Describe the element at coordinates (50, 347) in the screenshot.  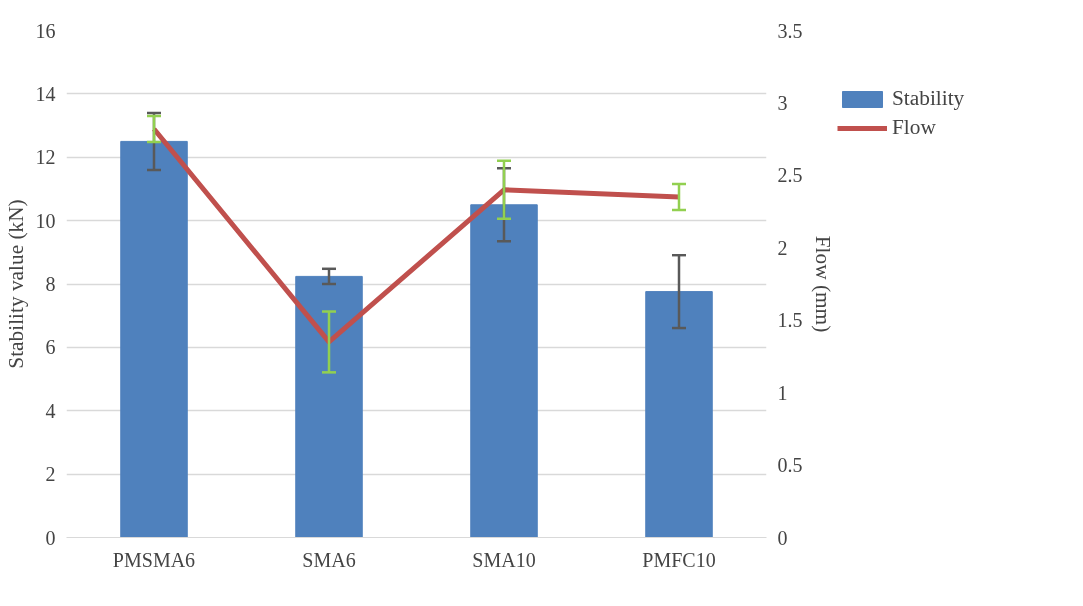
I see `y-tick-label: 6` at that location.